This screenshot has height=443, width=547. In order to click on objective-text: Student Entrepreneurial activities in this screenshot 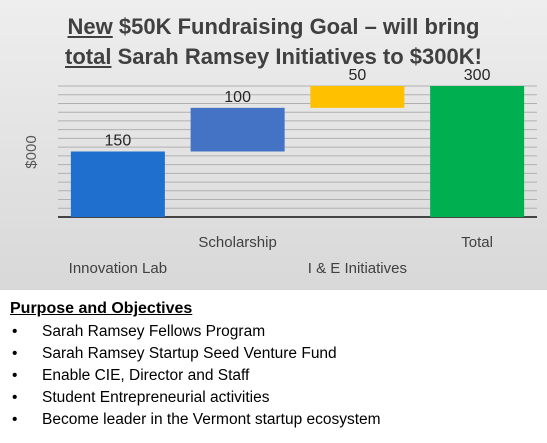, I will do `click(156, 397)`.